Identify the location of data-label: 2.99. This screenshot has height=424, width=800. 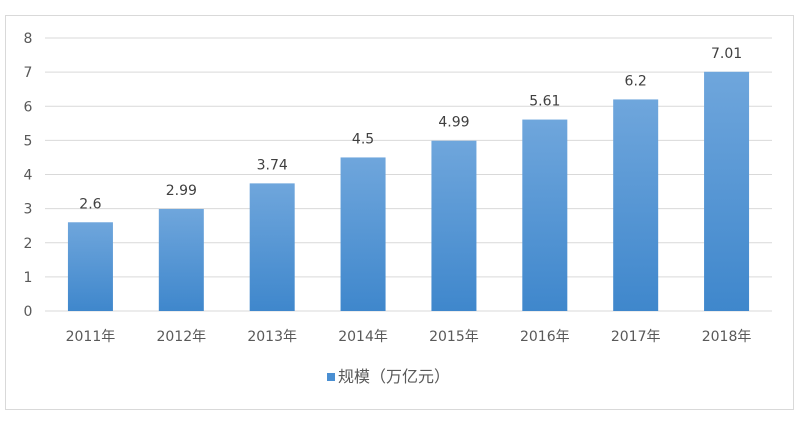
(181, 191).